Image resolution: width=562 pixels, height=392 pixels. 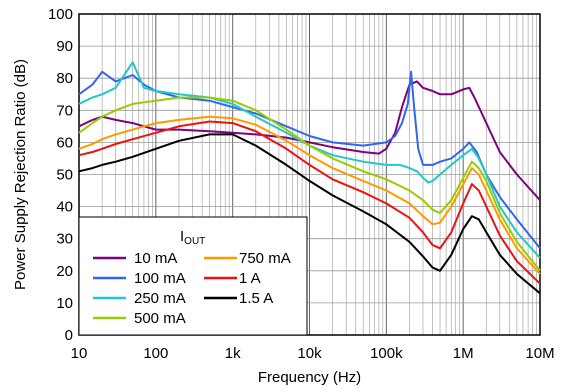 I want to click on y-tick-label: 50, so click(x=64, y=175).